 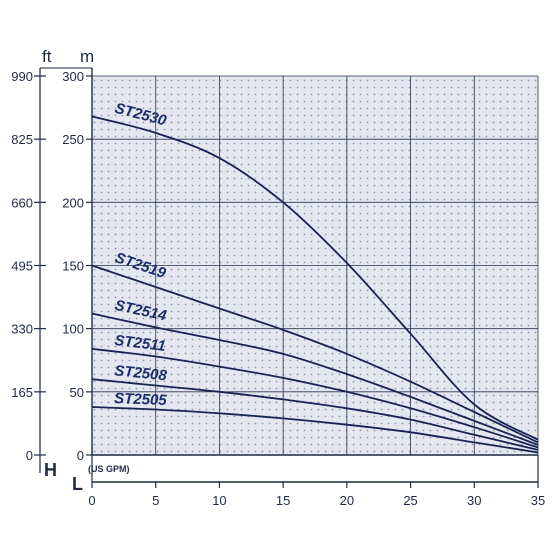 I want to click on y-tick-m-label: 0, so click(x=80, y=455).